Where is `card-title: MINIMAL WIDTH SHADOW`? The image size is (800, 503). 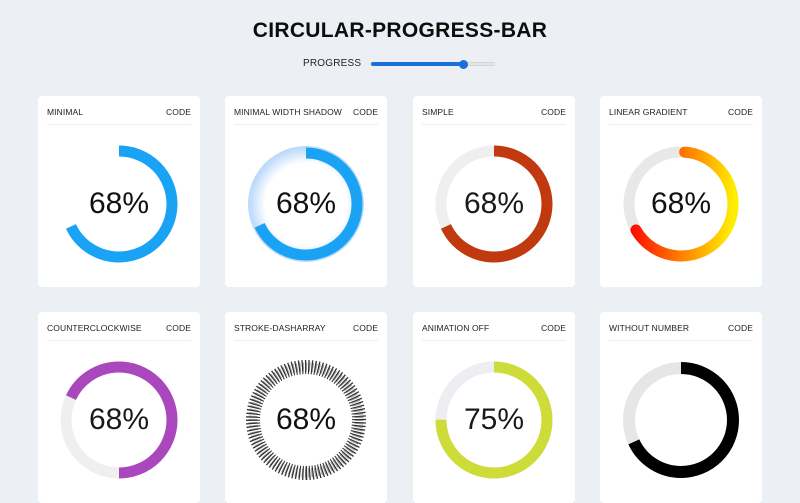 card-title: MINIMAL WIDTH SHADOW is located at coordinates (288, 112).